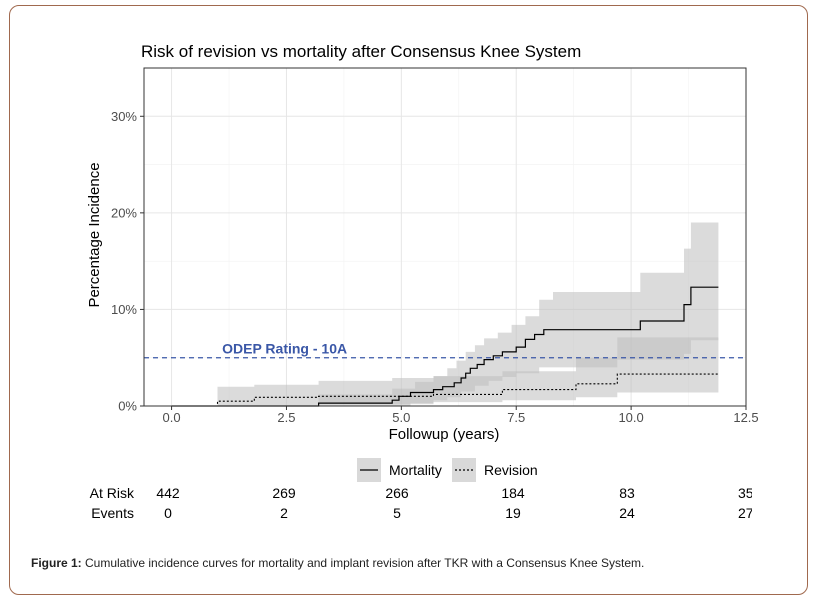 This screenshot has height=602, width=819. I want to click on x-tick-label: 10.0, so click(630, 417).